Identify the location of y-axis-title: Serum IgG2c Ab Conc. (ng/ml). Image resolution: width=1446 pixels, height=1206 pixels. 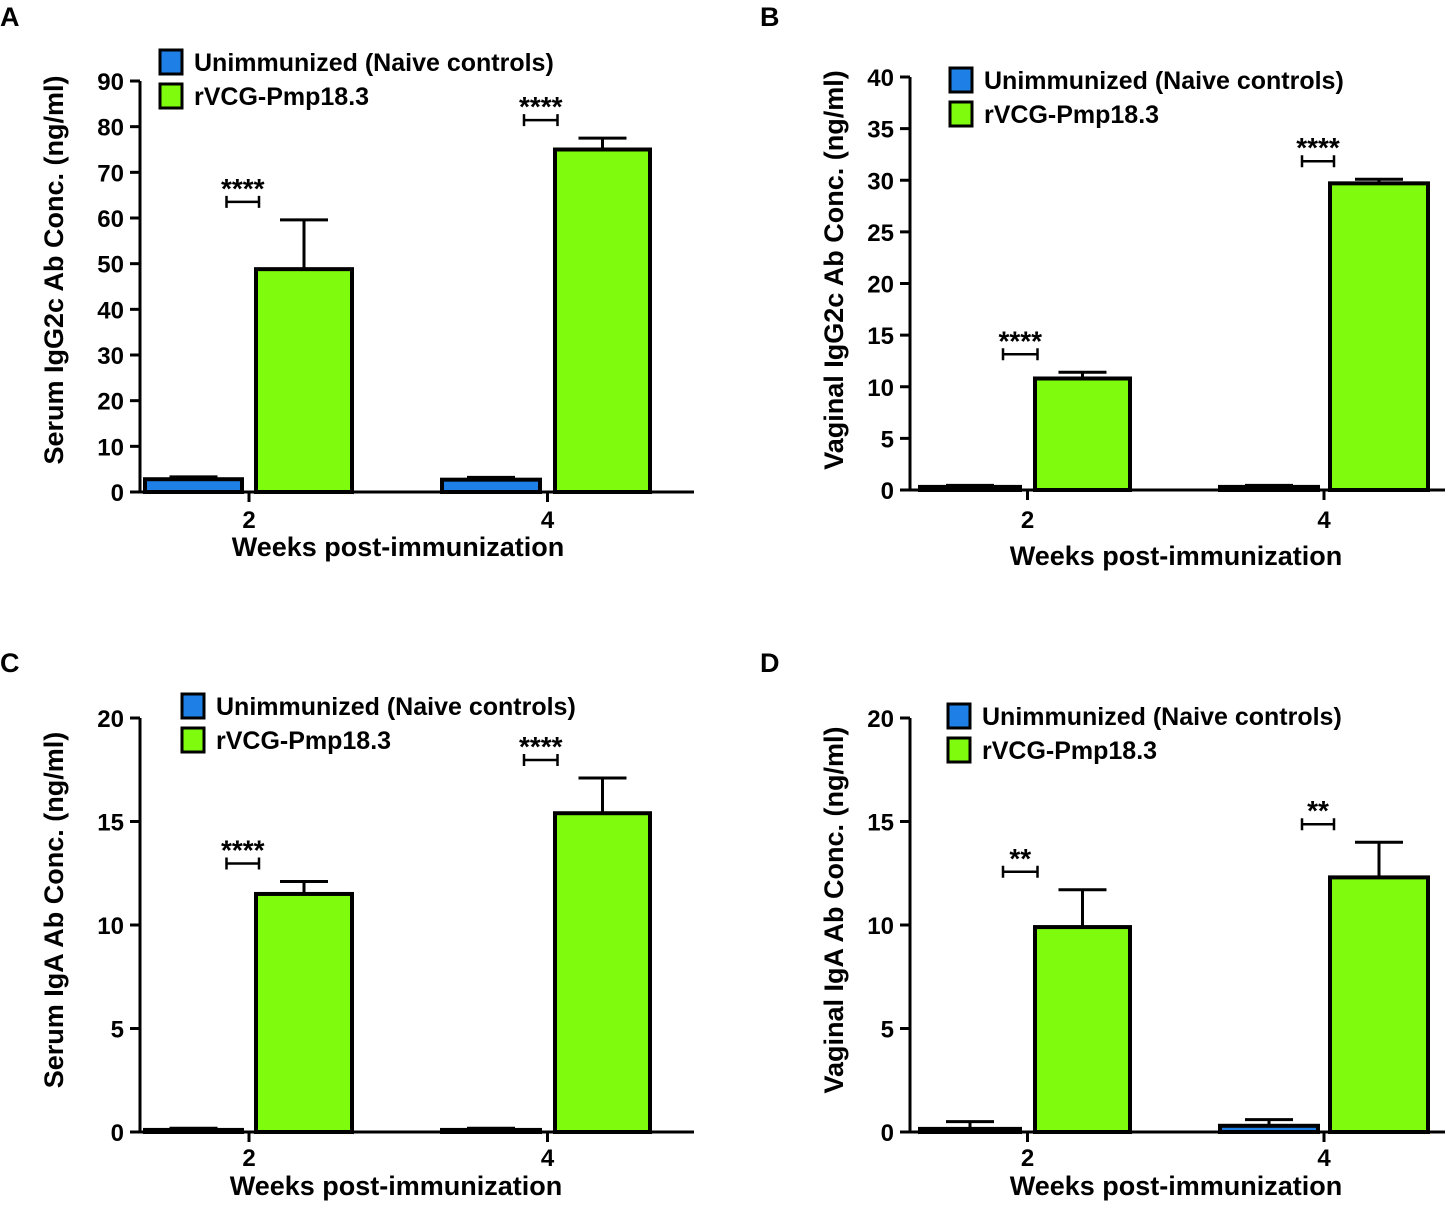
(54, 269).